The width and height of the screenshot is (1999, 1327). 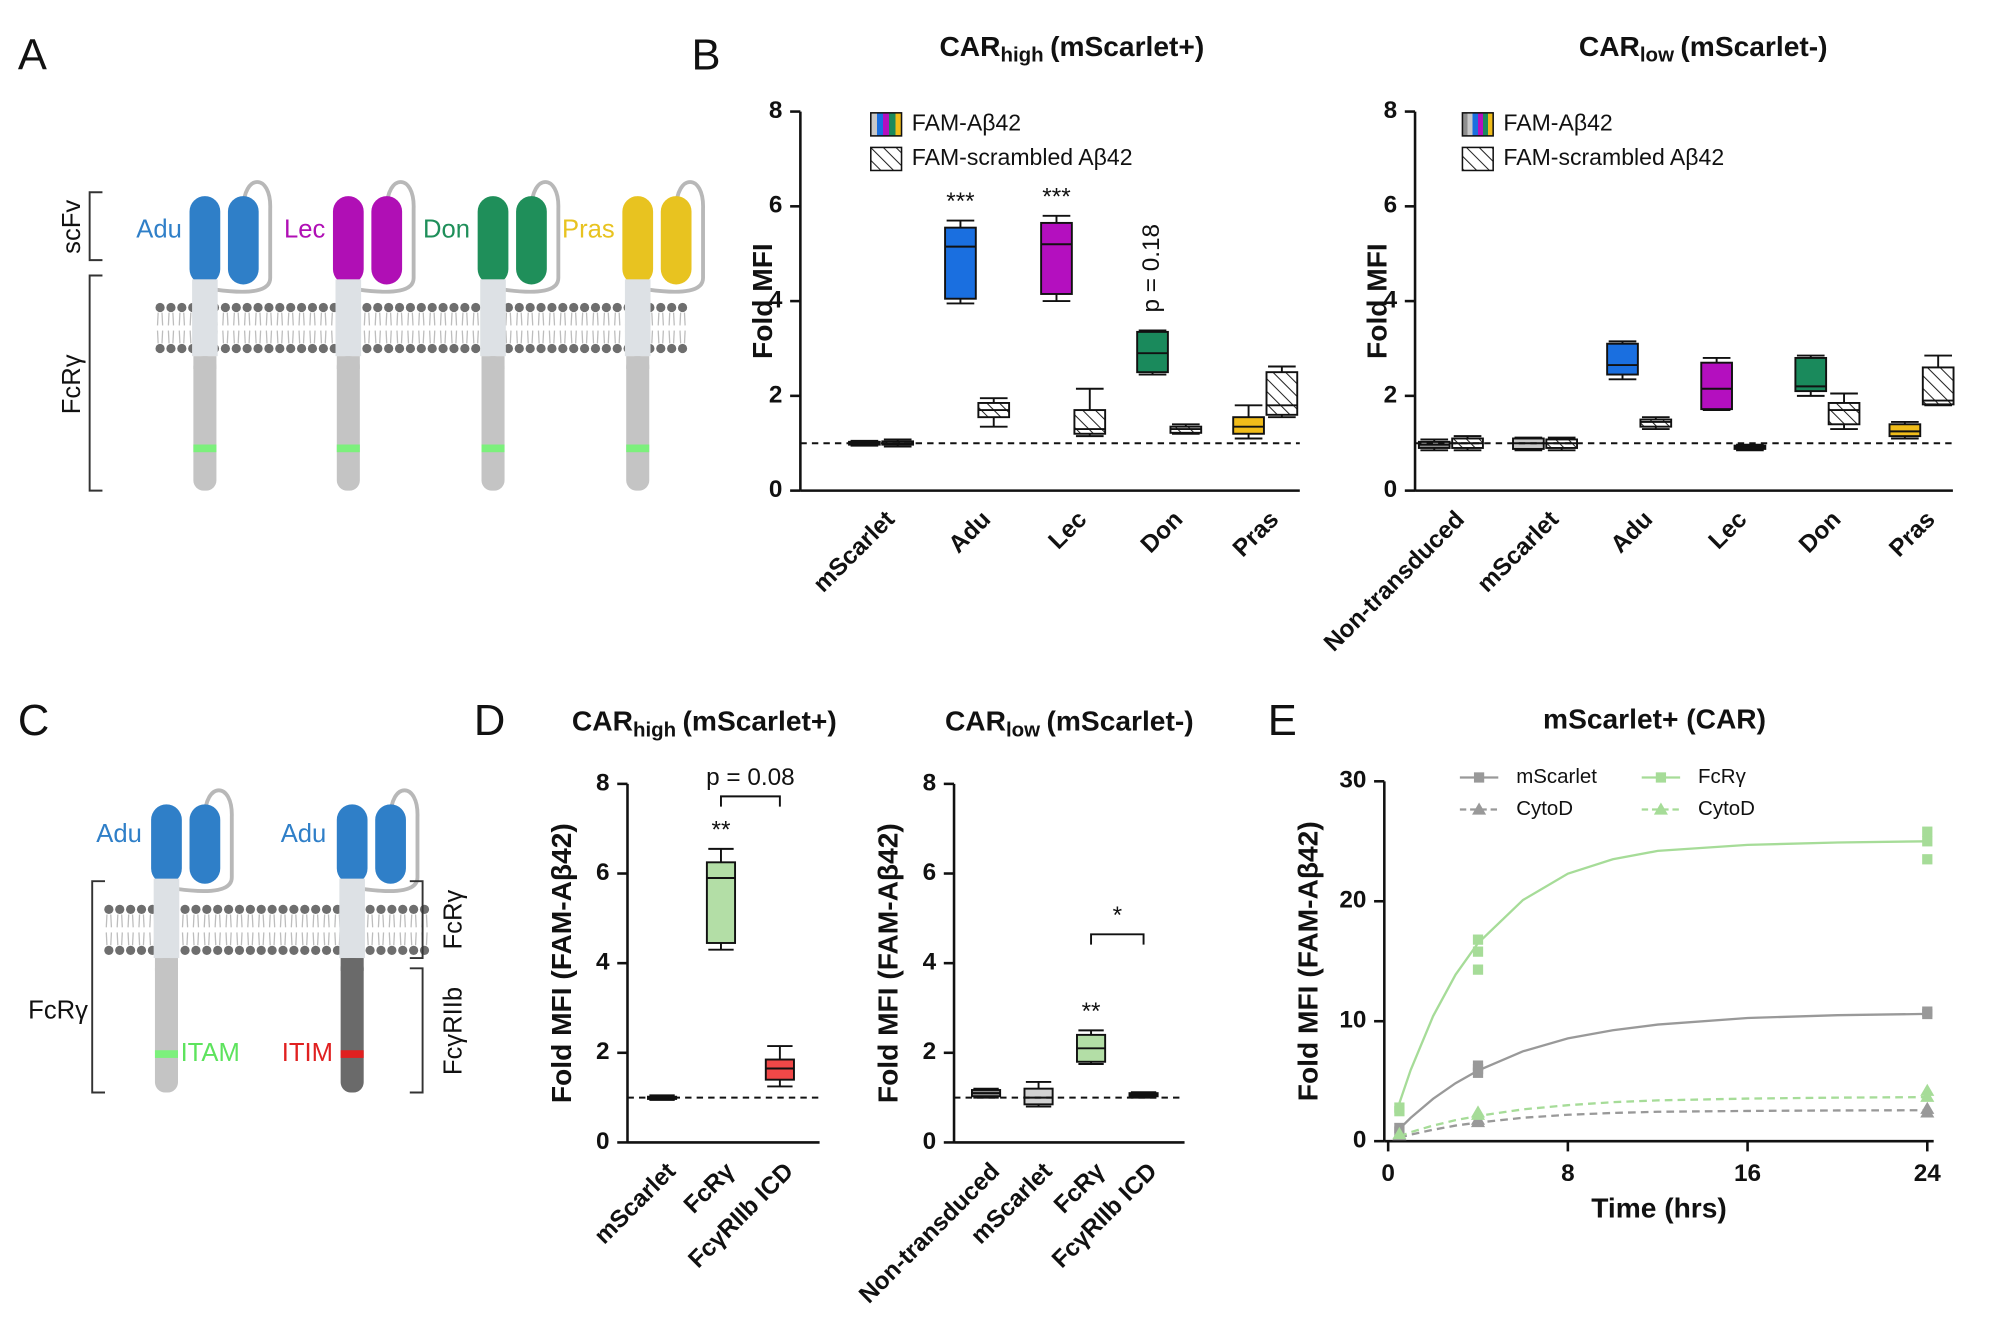 I want to click on motif-label: ITIM, so click(x=307, y=1053).